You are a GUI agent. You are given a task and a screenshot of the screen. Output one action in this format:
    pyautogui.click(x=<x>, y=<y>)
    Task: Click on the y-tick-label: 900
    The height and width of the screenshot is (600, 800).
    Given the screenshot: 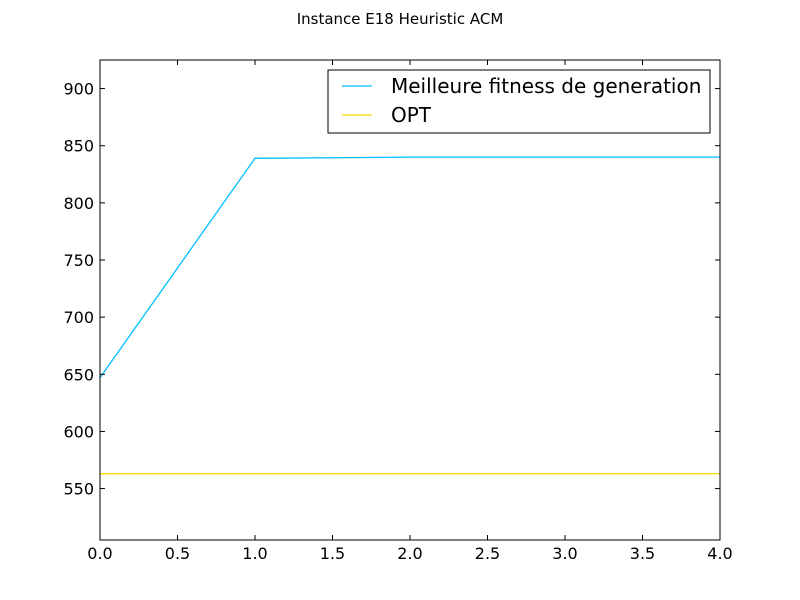 What is the action you would take?
    pyautogui.click(x=78, y=89)
    